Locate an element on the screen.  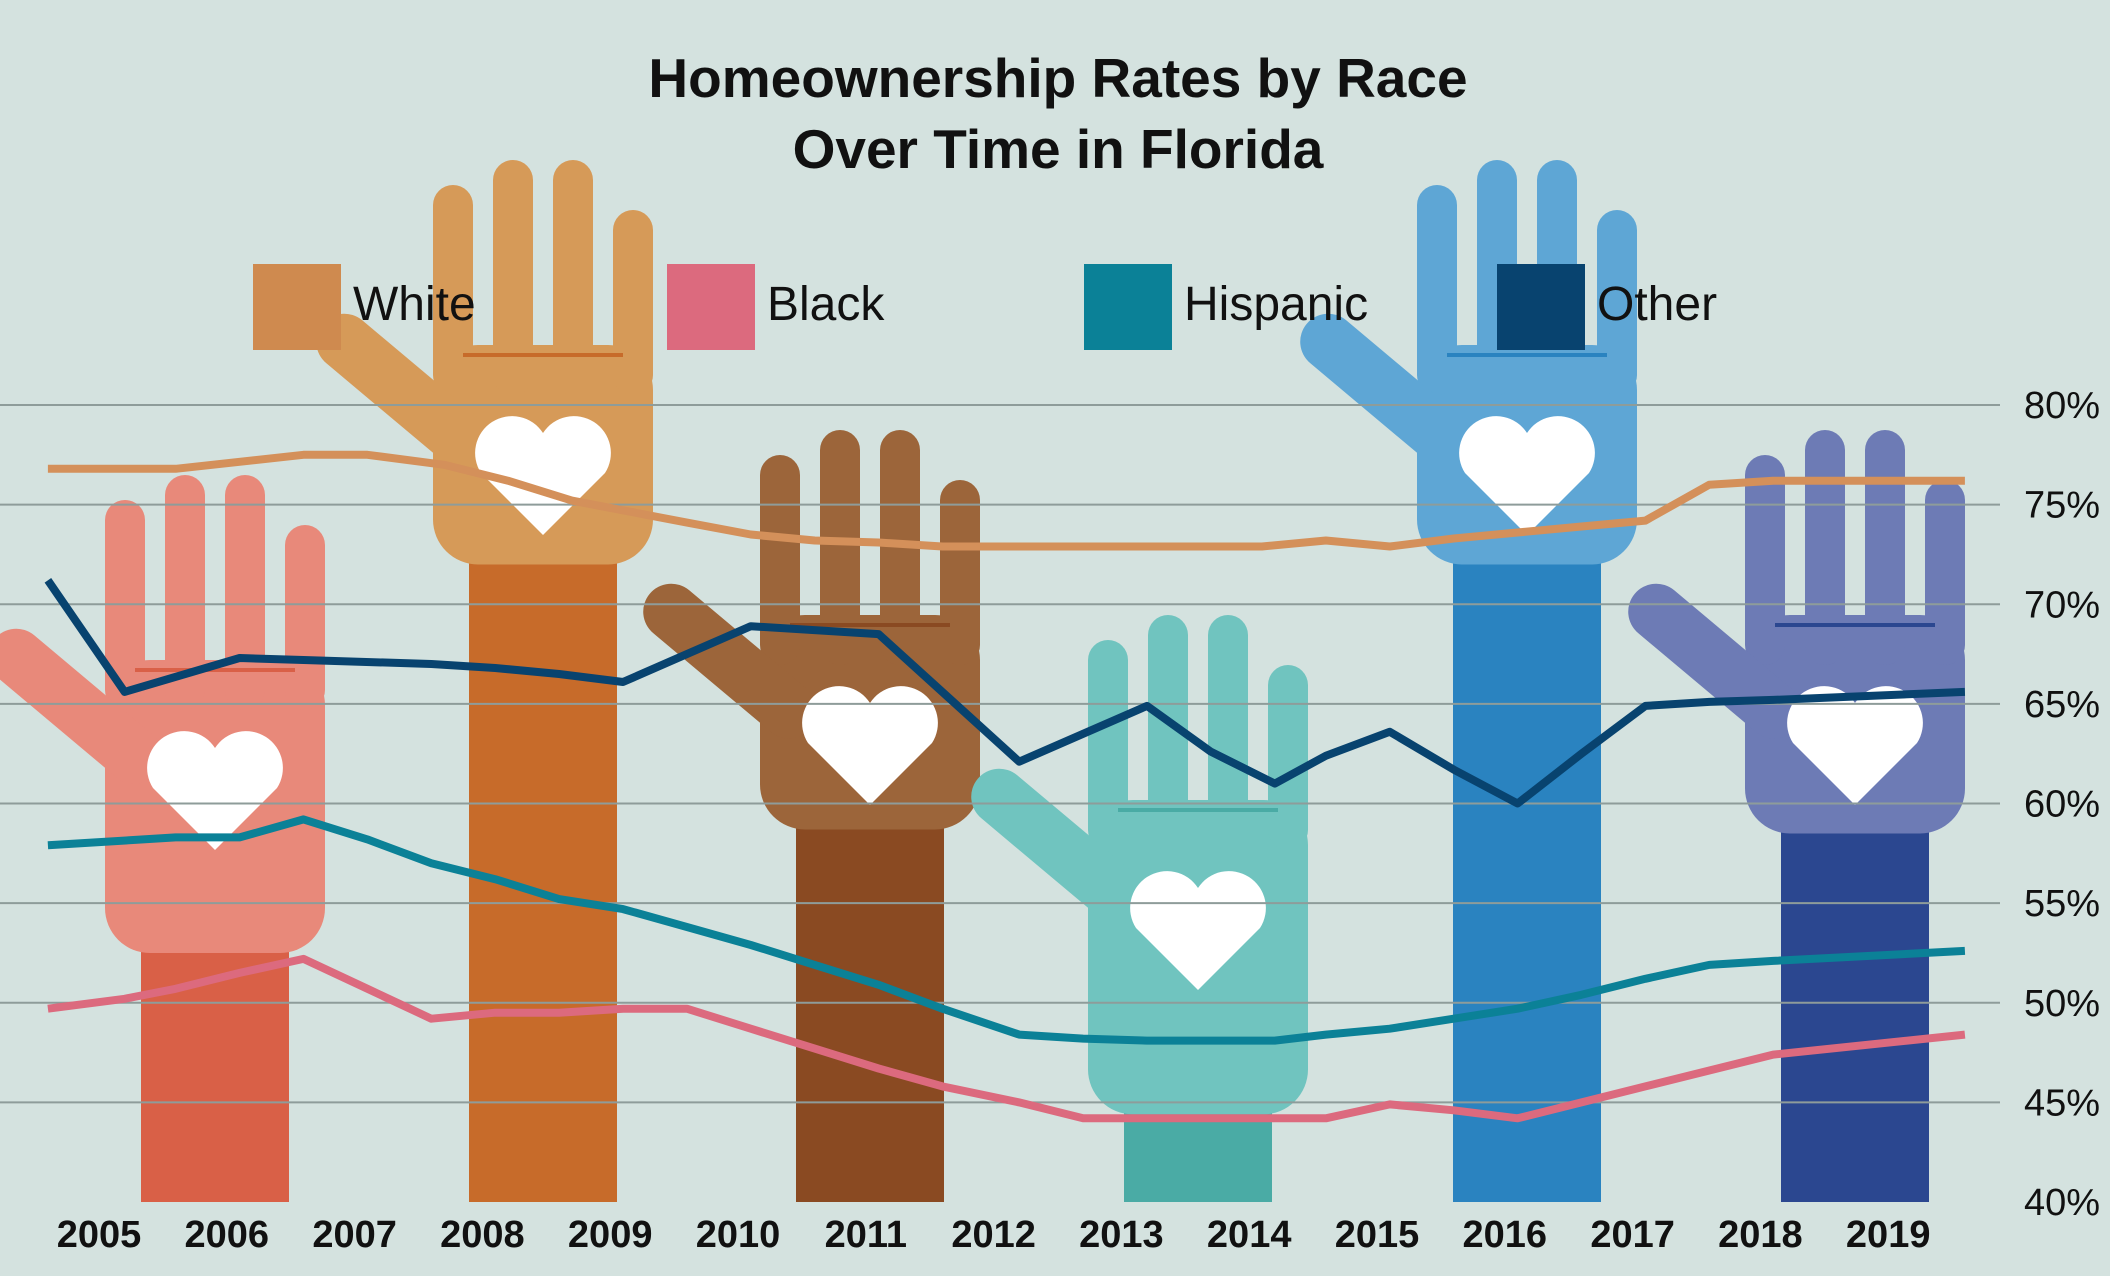
y-tick-label: 70% is located at coordinates (2062, 605).